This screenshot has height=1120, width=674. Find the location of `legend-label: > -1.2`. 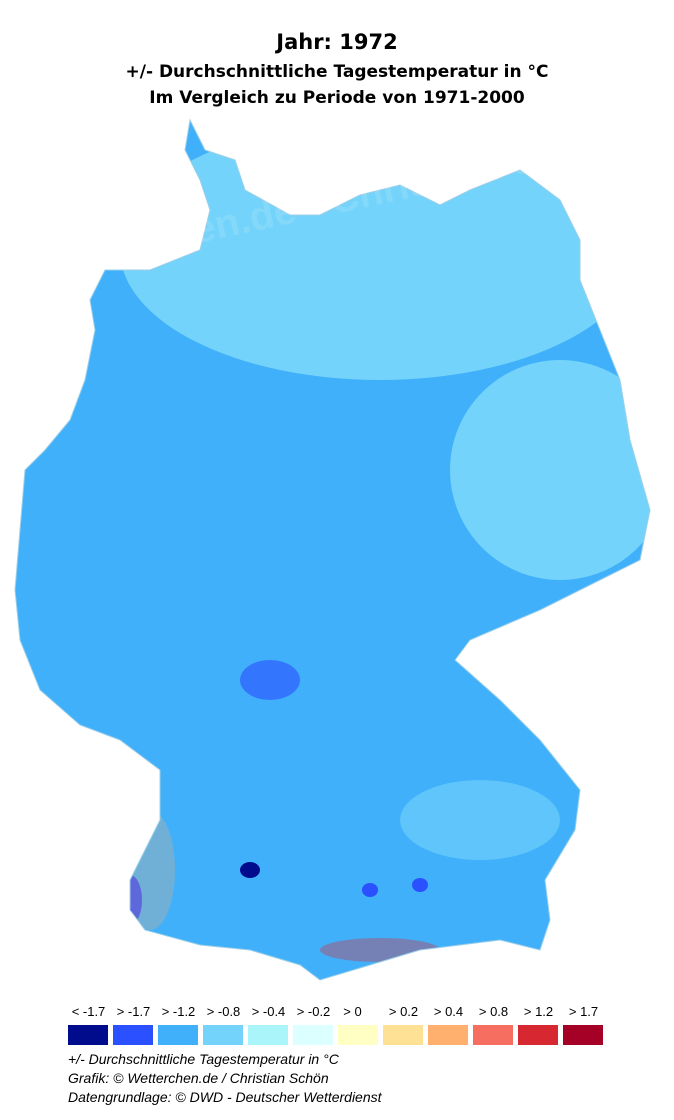

legend-label: > -1.2 is located at coordinates (178, 1011).